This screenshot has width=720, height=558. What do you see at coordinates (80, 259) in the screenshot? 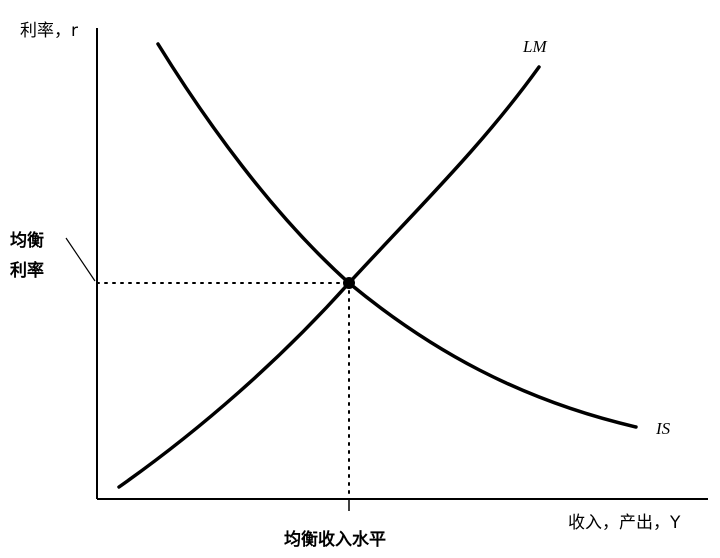
I see `equilibrium-rate-leader` at bounding box center [80, 259].